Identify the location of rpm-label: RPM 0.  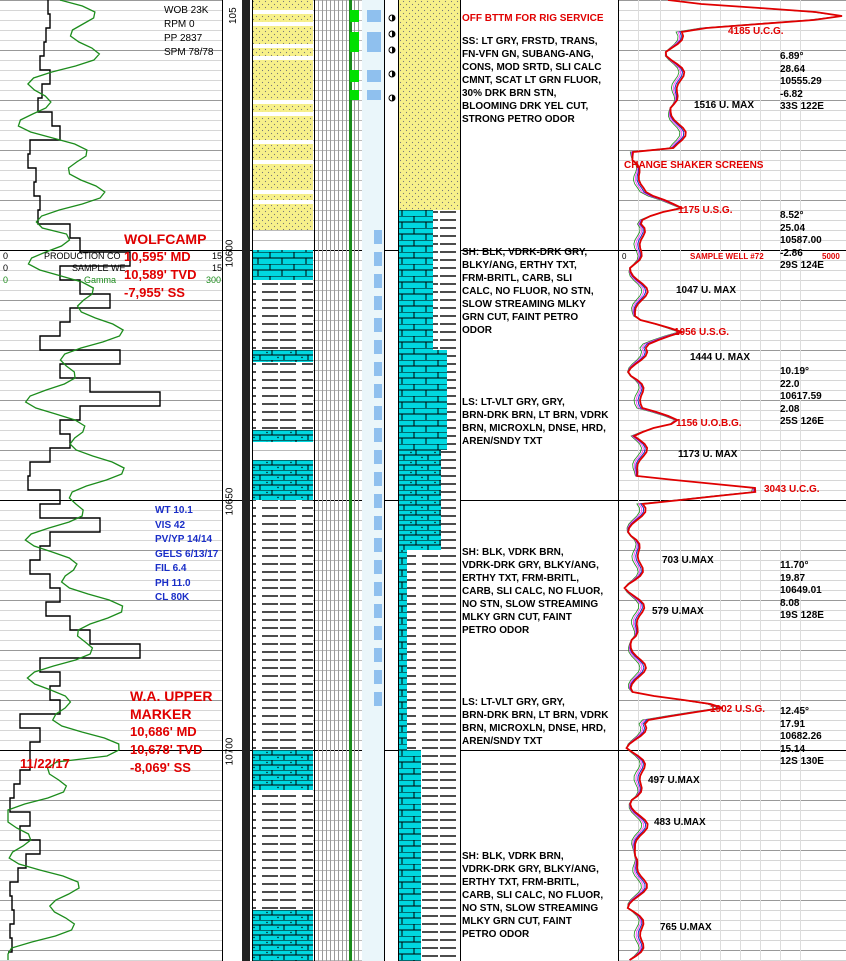
(179, 24).